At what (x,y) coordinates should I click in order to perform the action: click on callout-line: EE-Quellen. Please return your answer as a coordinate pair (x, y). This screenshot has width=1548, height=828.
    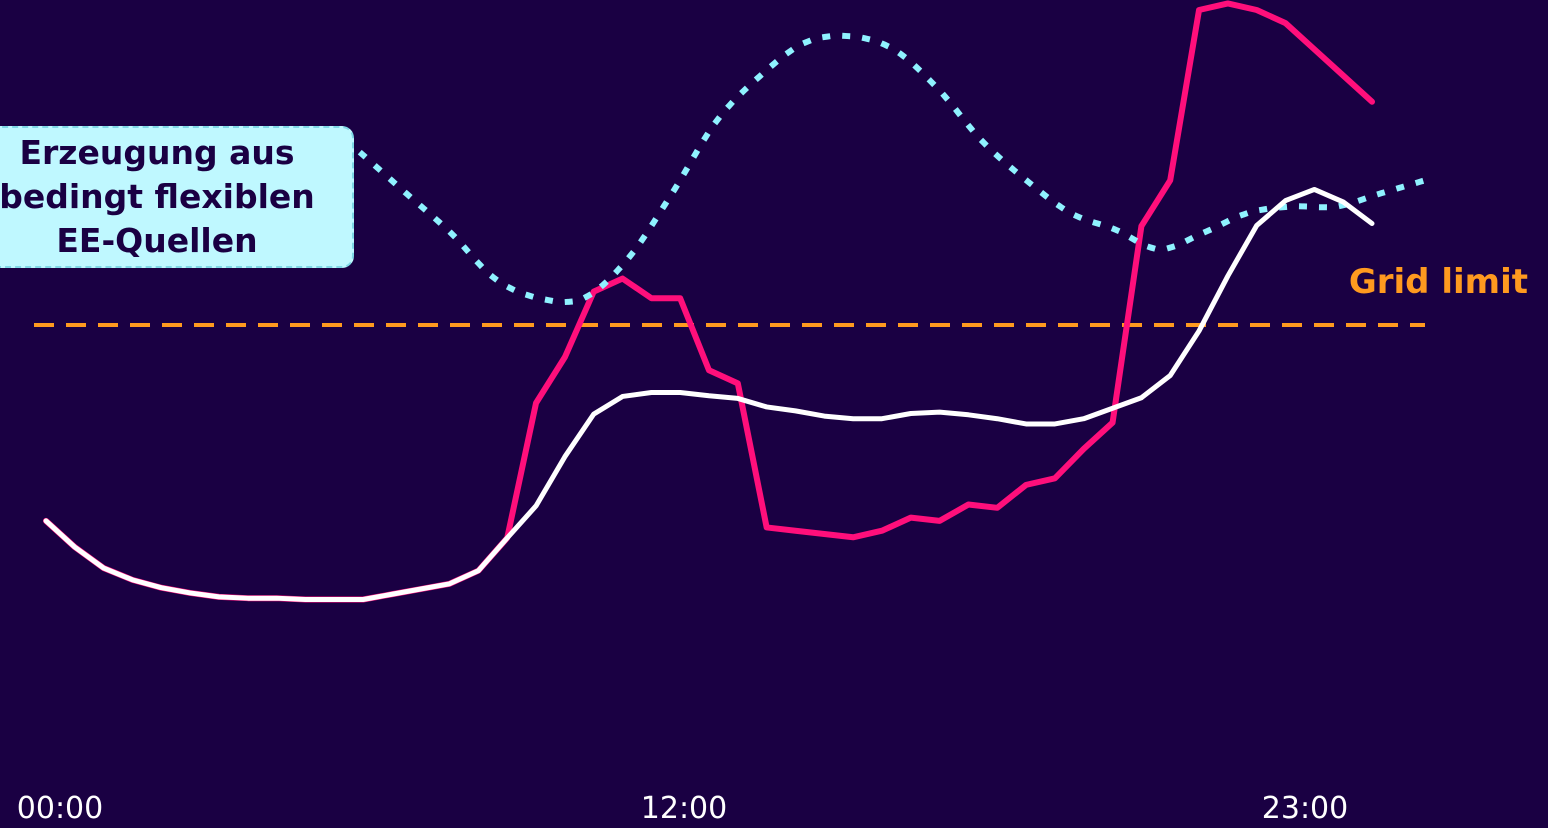
    Looking at the image, I should click on (157, 240).